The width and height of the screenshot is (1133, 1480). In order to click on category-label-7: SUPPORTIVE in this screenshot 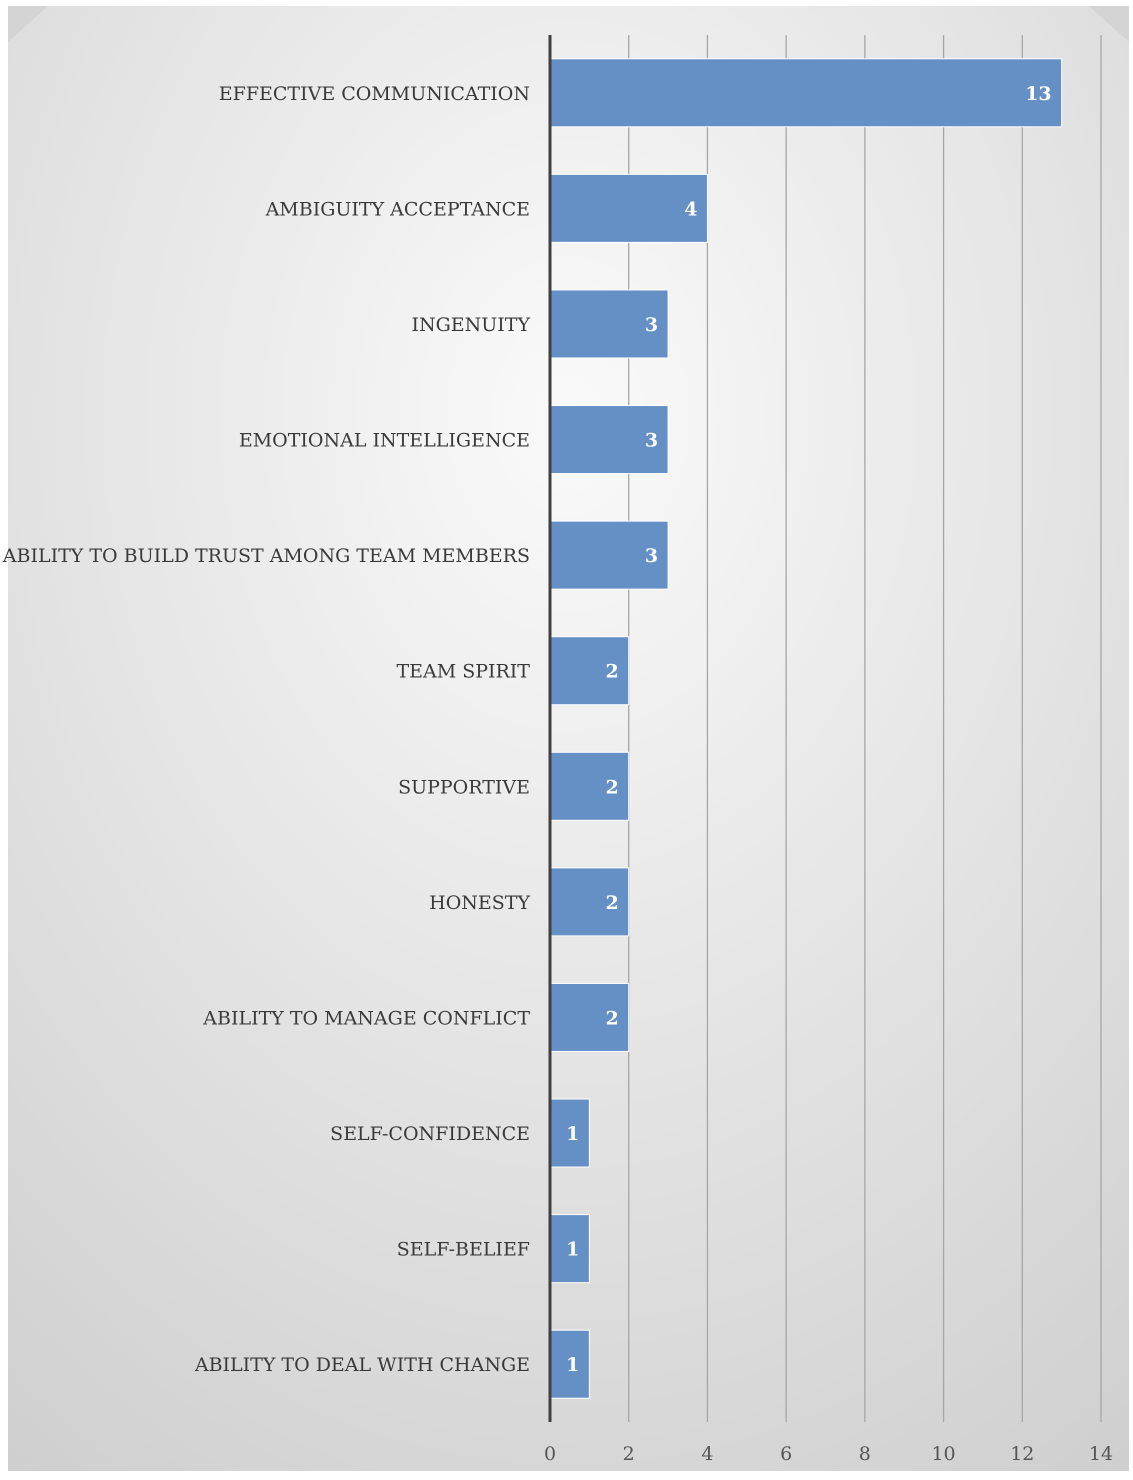, I will do `click(464, 787)`.